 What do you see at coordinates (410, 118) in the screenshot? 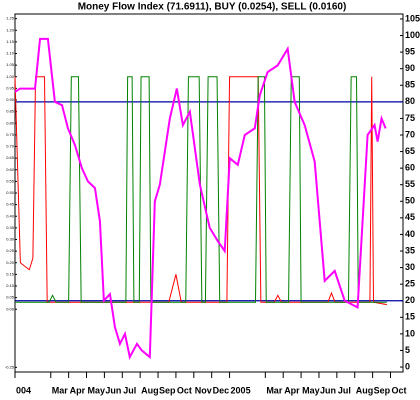
I see `y2-tick-label: 75` at bounding box center [410, 118].